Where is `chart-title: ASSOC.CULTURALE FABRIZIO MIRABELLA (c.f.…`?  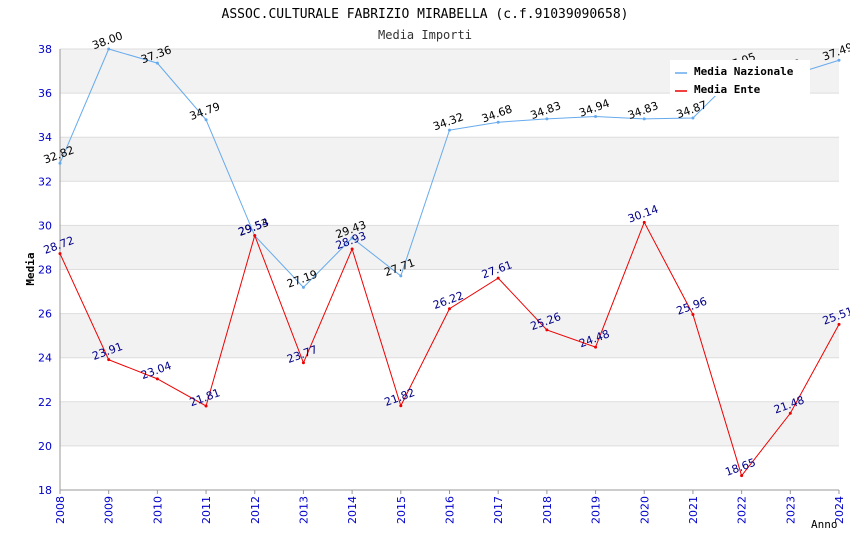
chart-title: ASSOC.CULTURALE FABRIZIO MIRABELLA (c.f.… is located at coordinates (425, 14).